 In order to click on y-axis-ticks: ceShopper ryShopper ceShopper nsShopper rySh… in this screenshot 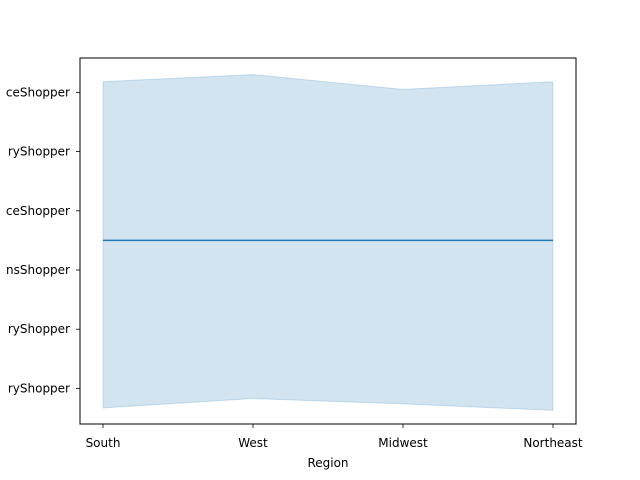, I will do `click(43, 240)`.